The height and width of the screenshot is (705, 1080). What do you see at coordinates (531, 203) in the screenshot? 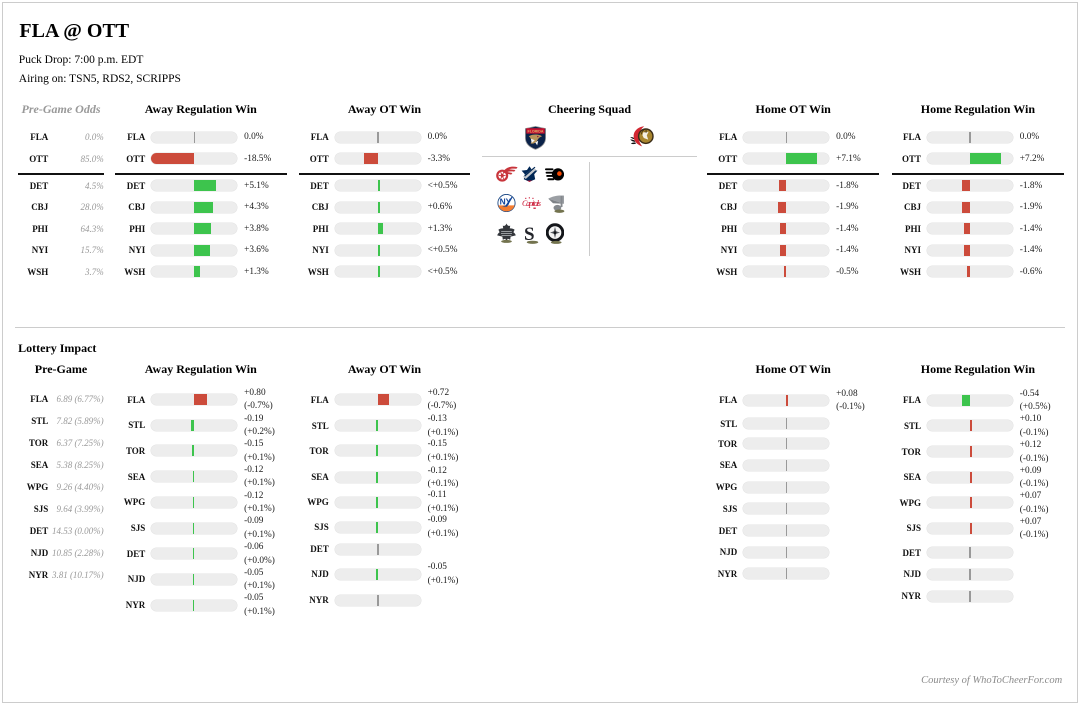
I see `svg-text: Capitals` at bounding box center [531, 203].